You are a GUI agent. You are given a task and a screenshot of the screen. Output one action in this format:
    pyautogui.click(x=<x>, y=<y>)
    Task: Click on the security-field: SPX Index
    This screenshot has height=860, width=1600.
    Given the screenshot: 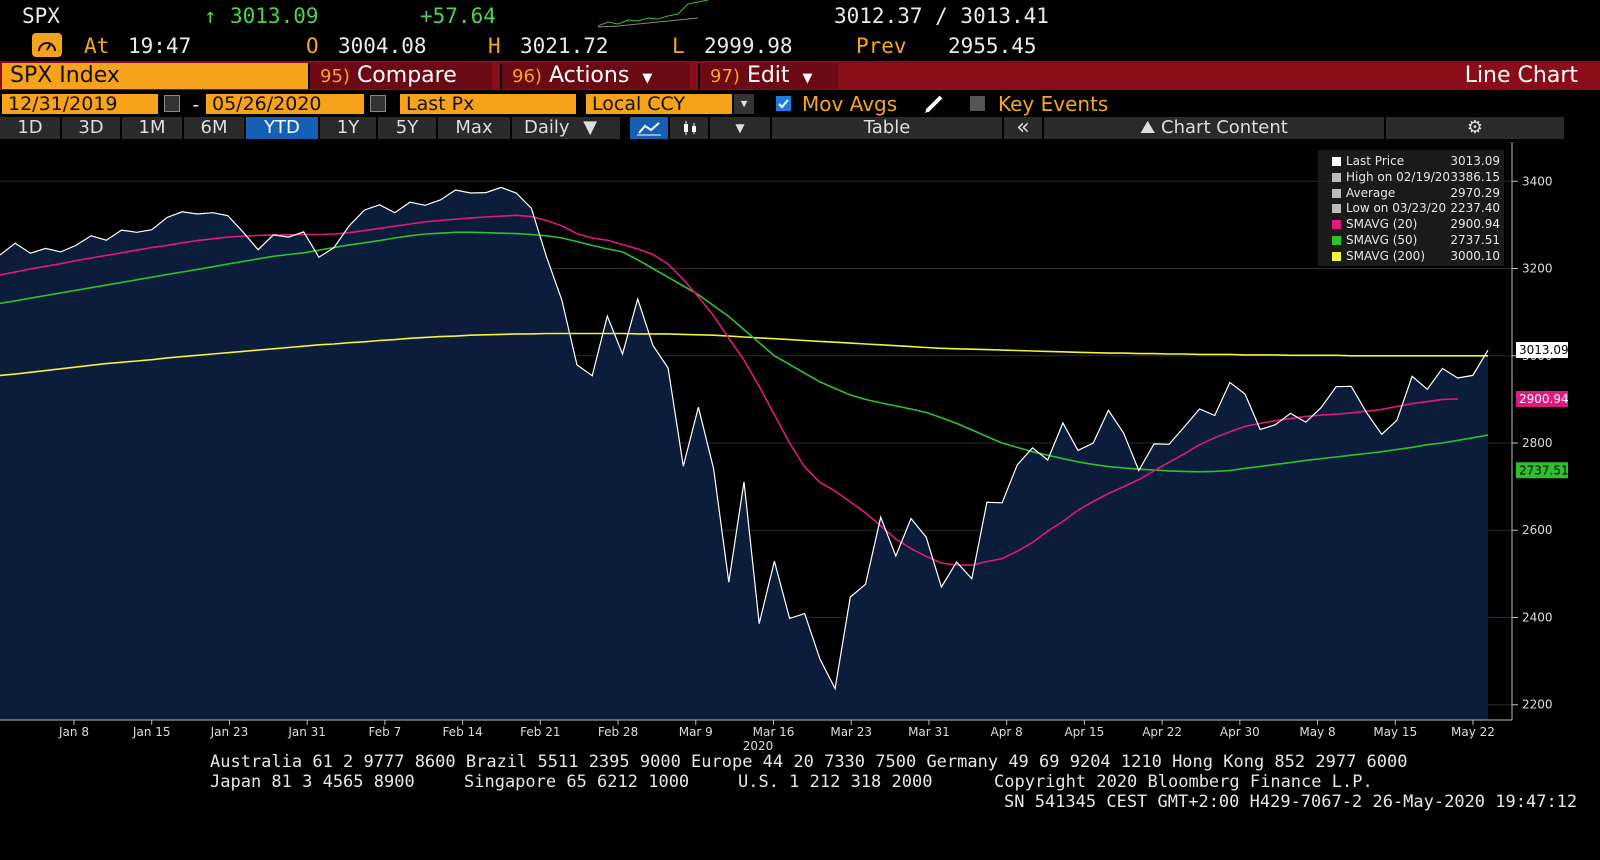 What is the action you would take?
    pyautogui.click(x=155, y=76)
    